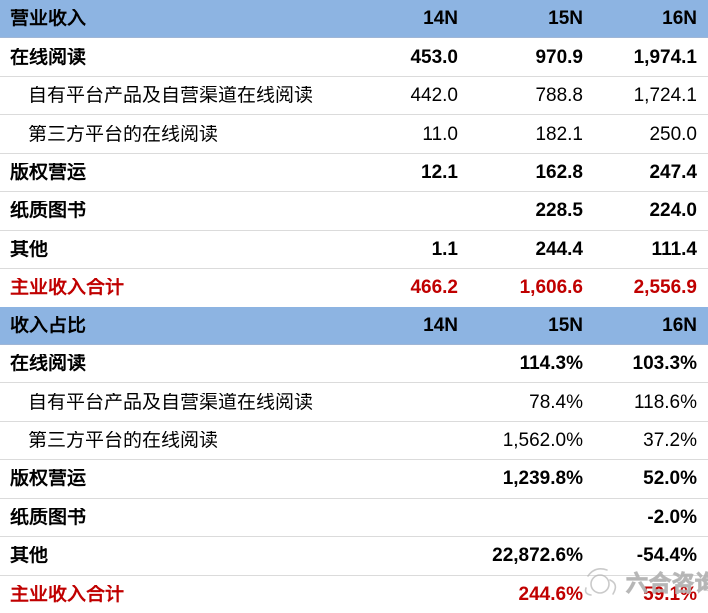 The image size is (708, 613). I want to click on cell-value: 114.3%, so click(551, 364).